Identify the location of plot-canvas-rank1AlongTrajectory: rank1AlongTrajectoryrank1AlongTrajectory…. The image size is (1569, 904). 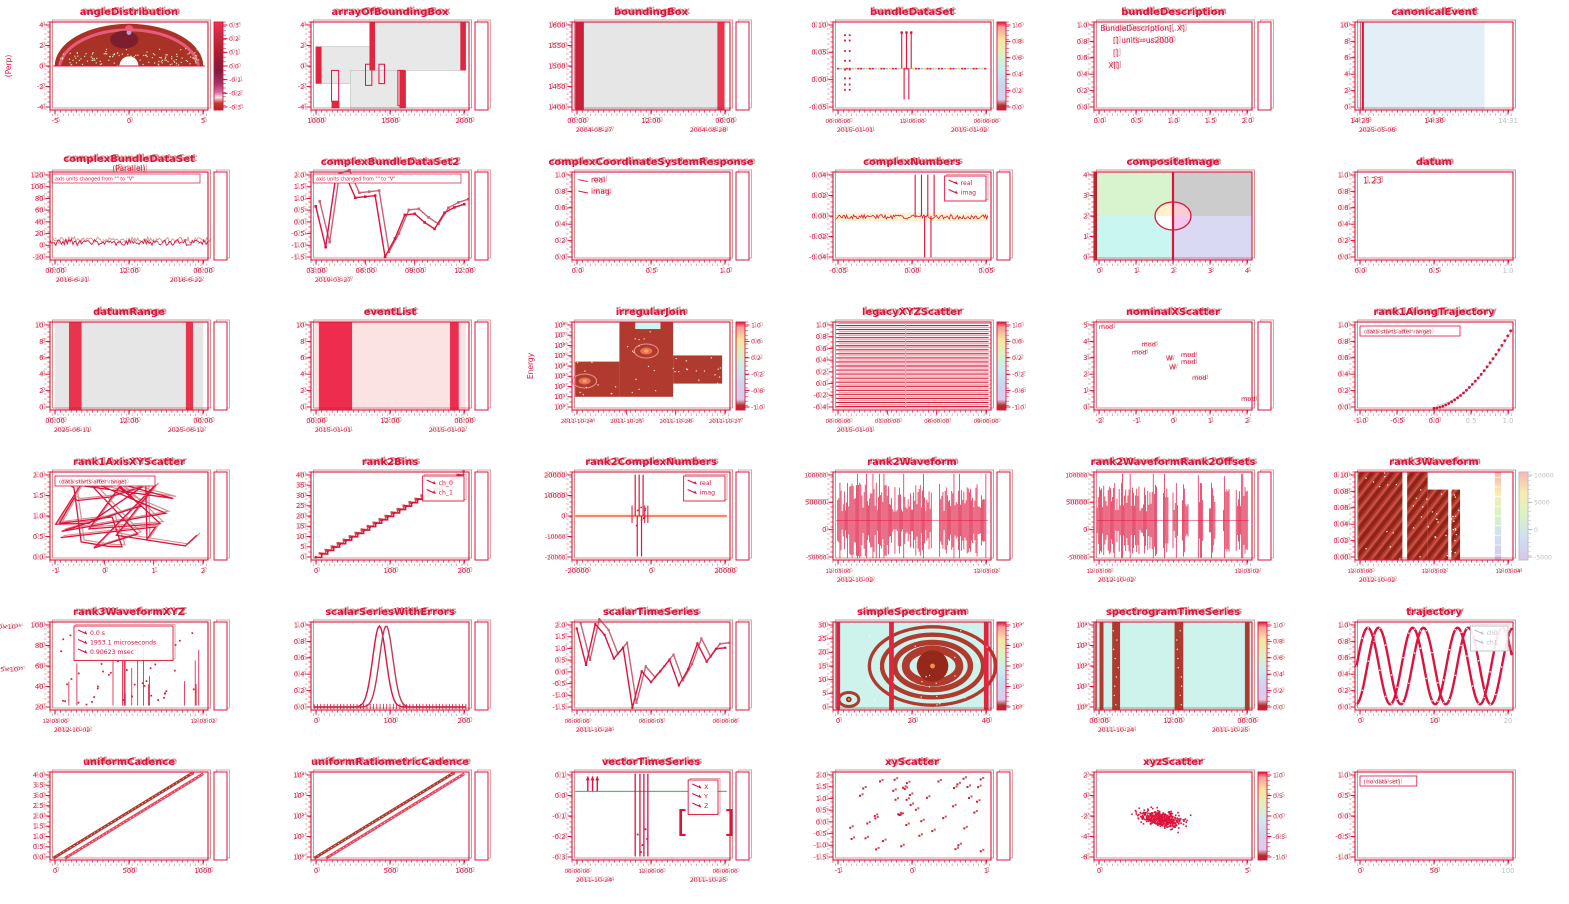
(1427, 365).